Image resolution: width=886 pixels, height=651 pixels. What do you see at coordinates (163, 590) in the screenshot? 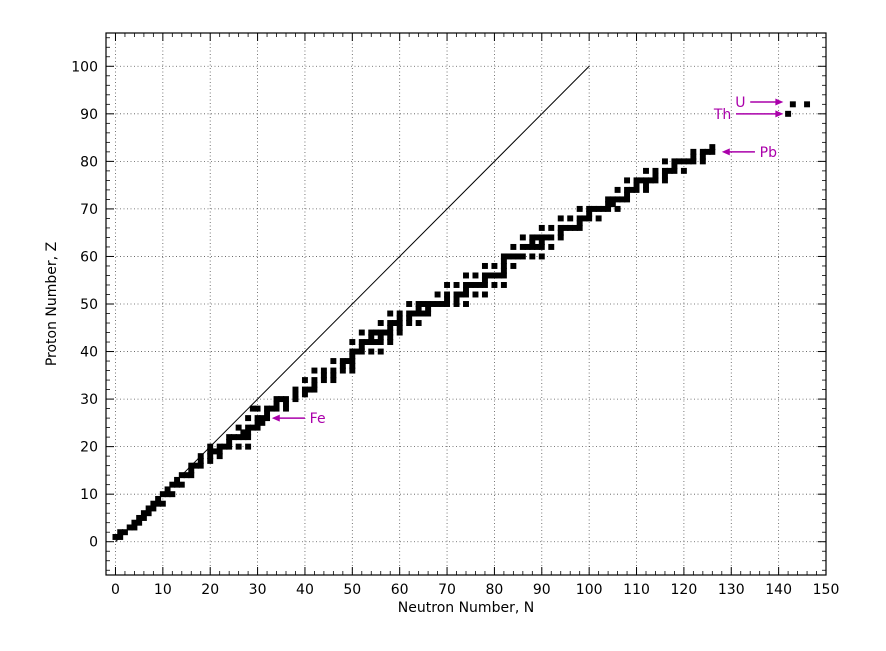
I see `x-tick-label: 10` at bounding box center [163, 590].